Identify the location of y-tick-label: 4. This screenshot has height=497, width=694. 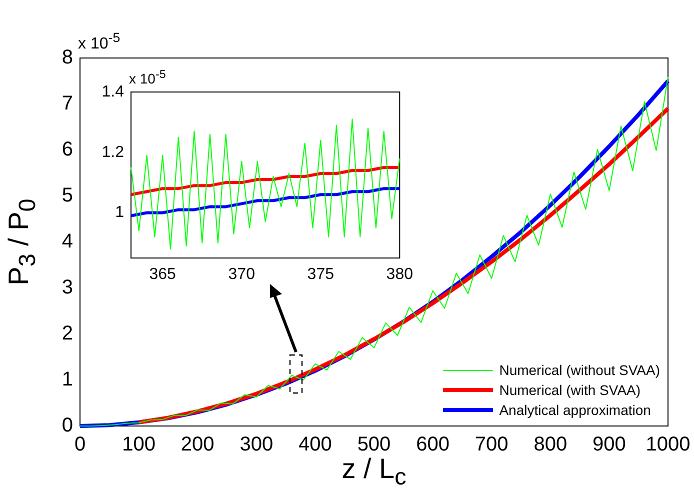
(67, 241).